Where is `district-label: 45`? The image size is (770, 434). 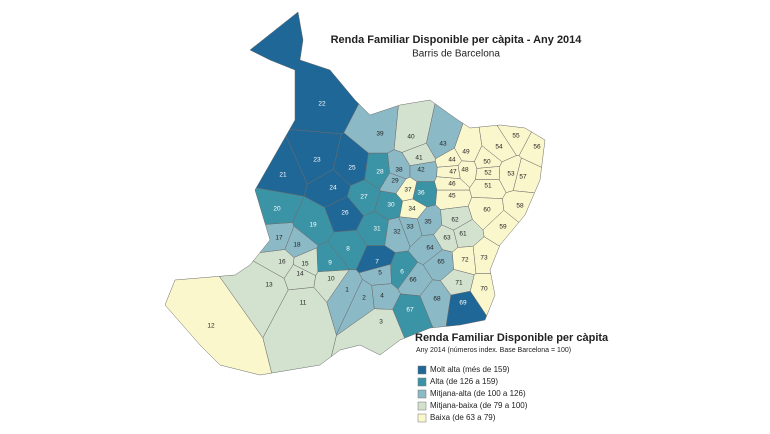 district-label: 45 is located at coordinates (452, 196).